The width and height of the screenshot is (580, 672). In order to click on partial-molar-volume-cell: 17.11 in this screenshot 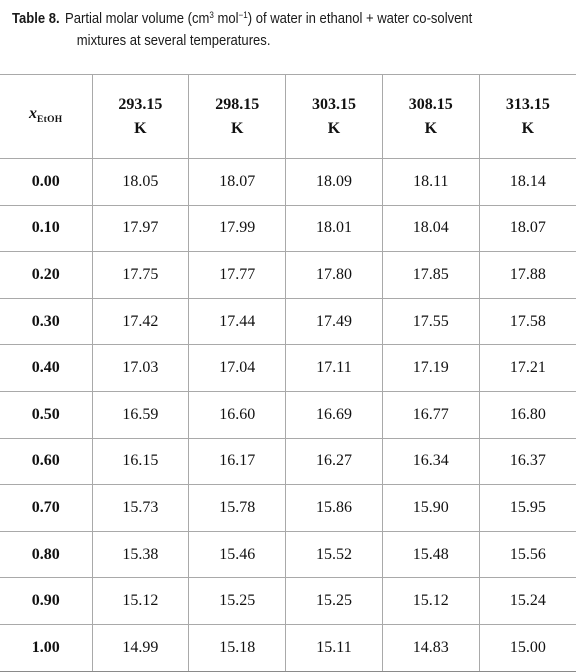, I will do `click(334, 368)`.